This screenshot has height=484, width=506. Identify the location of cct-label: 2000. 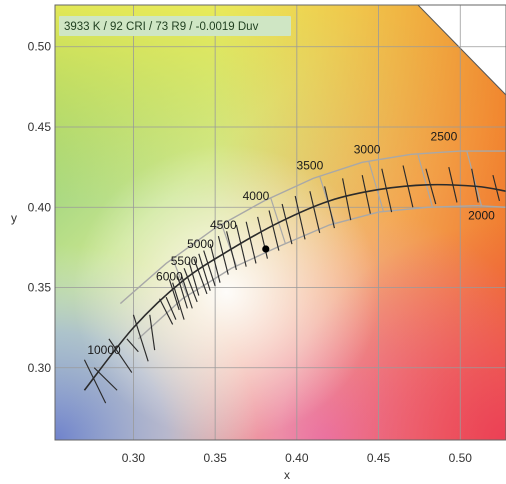
(481, 215).